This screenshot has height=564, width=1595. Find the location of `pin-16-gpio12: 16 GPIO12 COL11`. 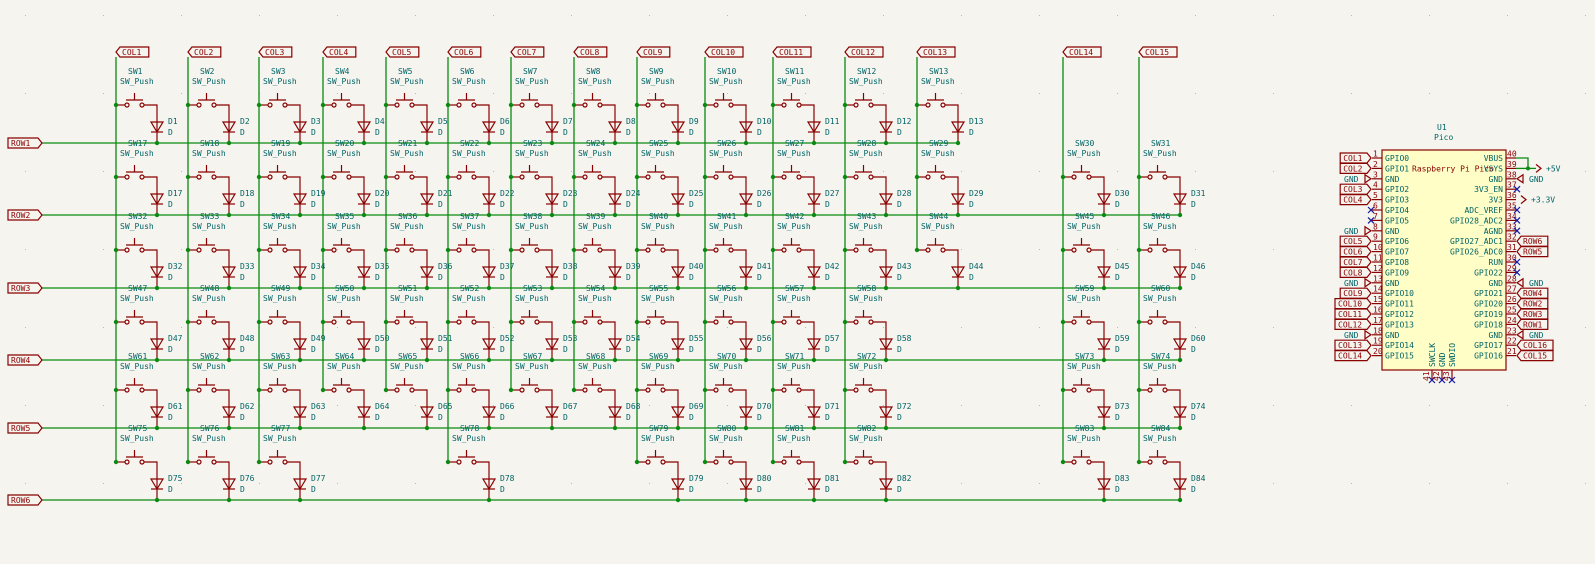

pin-16-gpio12: 16 GPIO12 COL11 is located at coordinates (1374, 313).